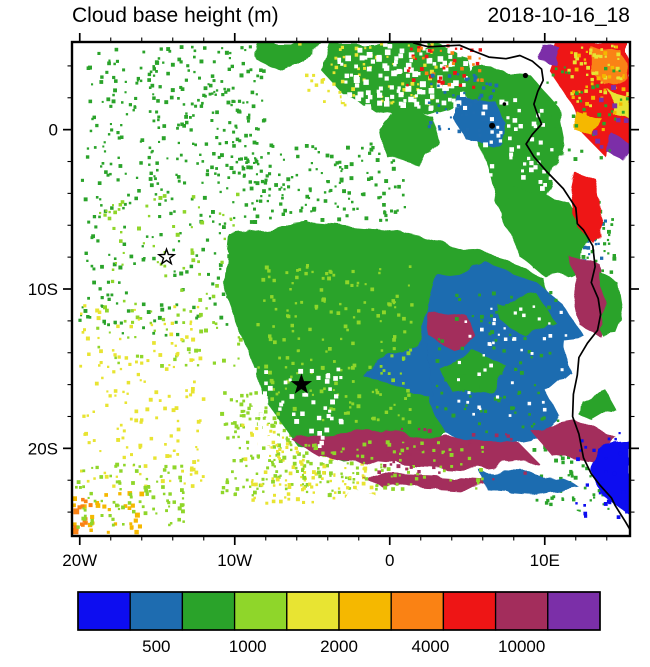 The width and height of the screenshot is (650, 667). What do you see at coordinates (611, 313) in the screenshot?
I see `region-green-angola-coast` at bounding box center [611, 313].